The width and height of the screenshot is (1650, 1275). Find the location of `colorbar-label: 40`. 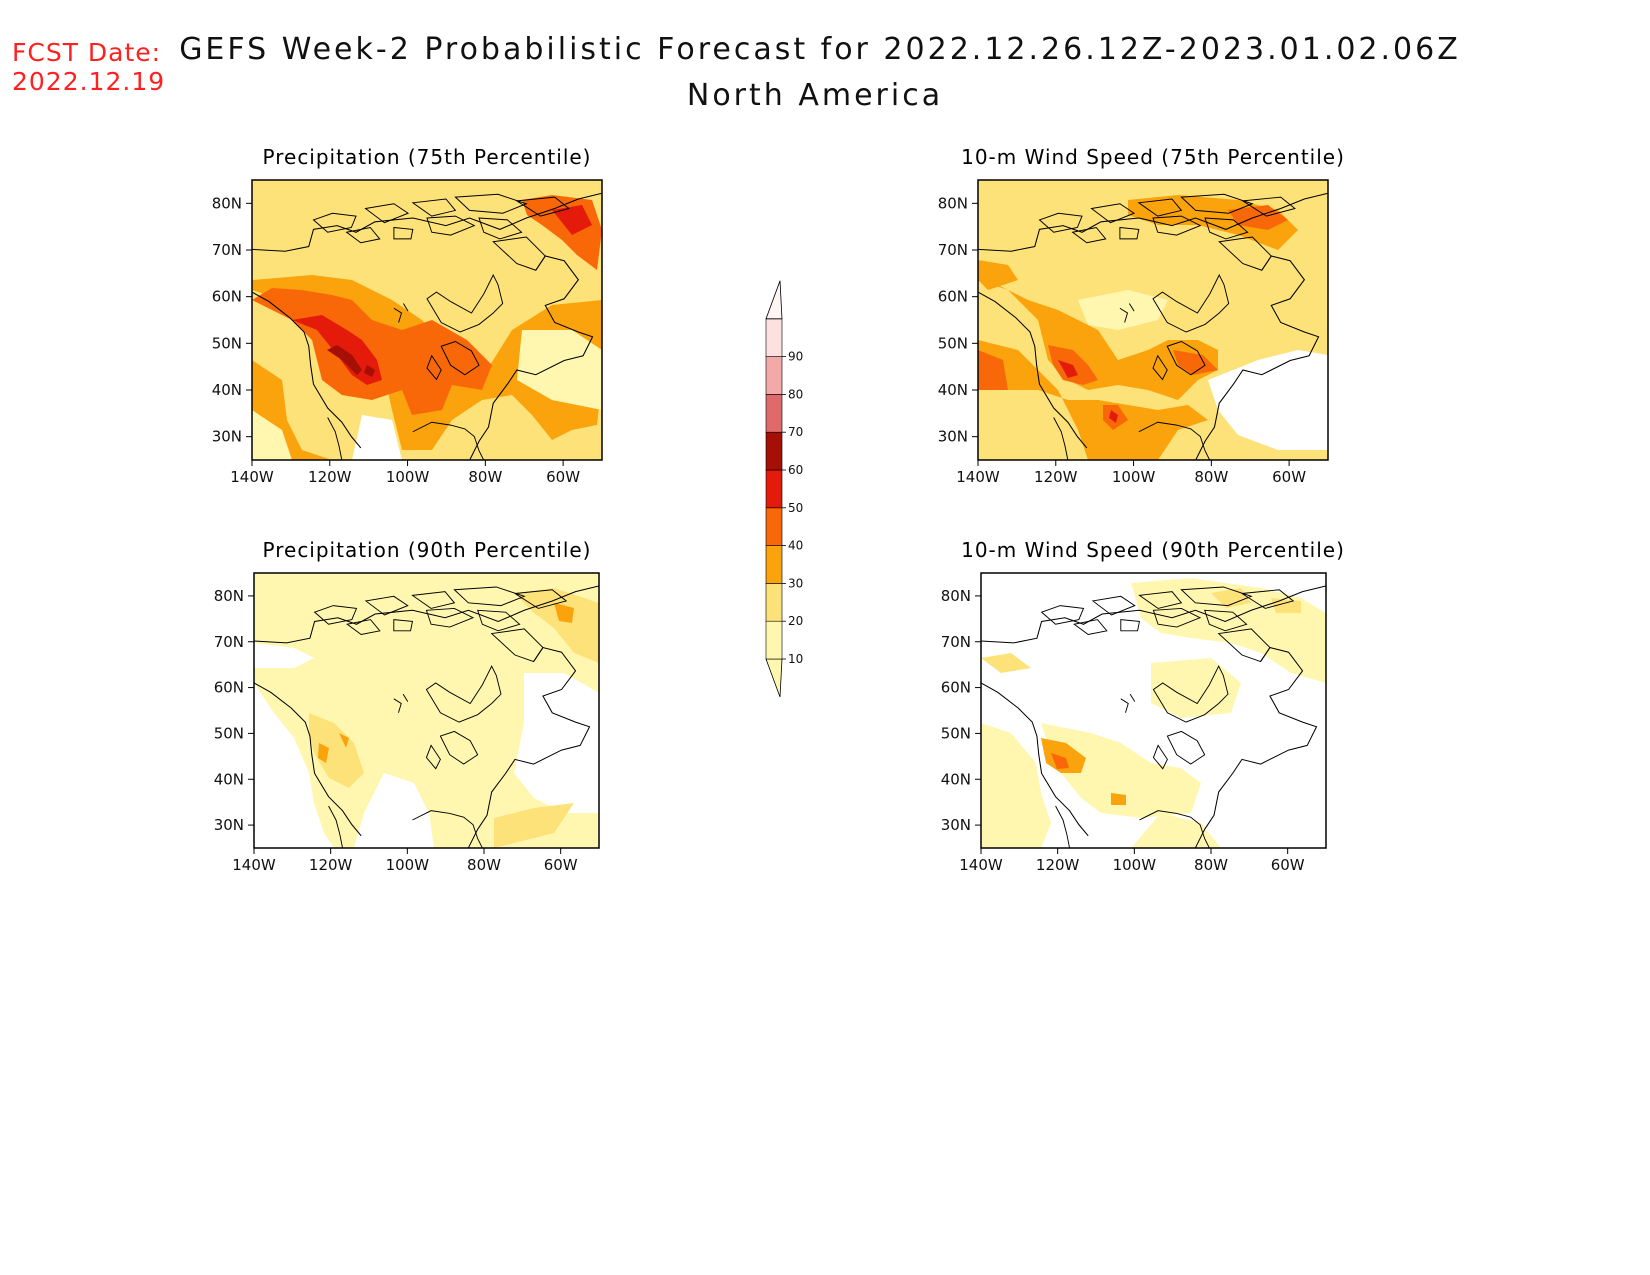

colorbar-label: 40 is located at coordinates (795, 546).